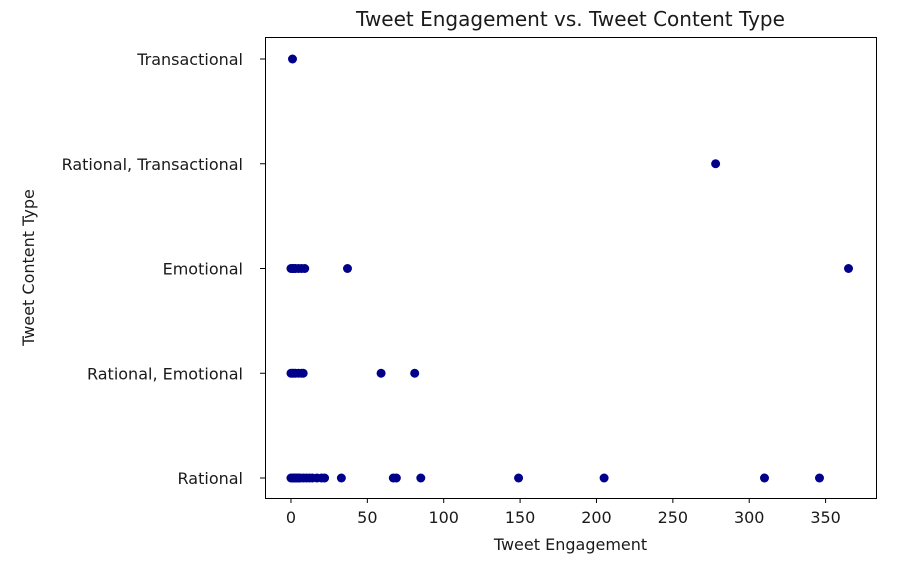 Image resolution: width=899 pixels, height=562 pixels. I want to click on x-tick-label: 0, so click(291, 517).